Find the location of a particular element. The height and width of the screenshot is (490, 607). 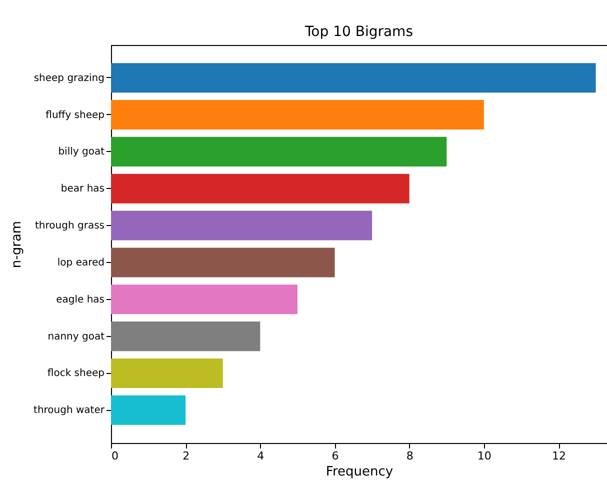

y-axis-title: n-gram is located at coordinates (17, 244).